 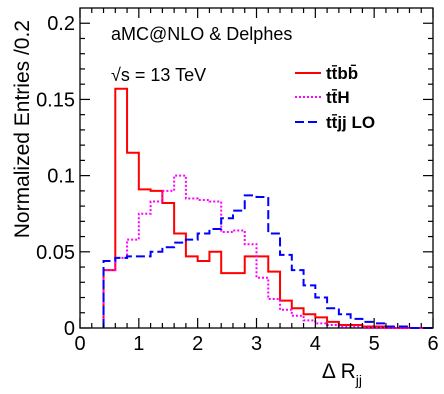 What do you see at coordinates (69, 329) in the screenshot?
I see `y-tick-label: 0` at bounding box center [69, 329].